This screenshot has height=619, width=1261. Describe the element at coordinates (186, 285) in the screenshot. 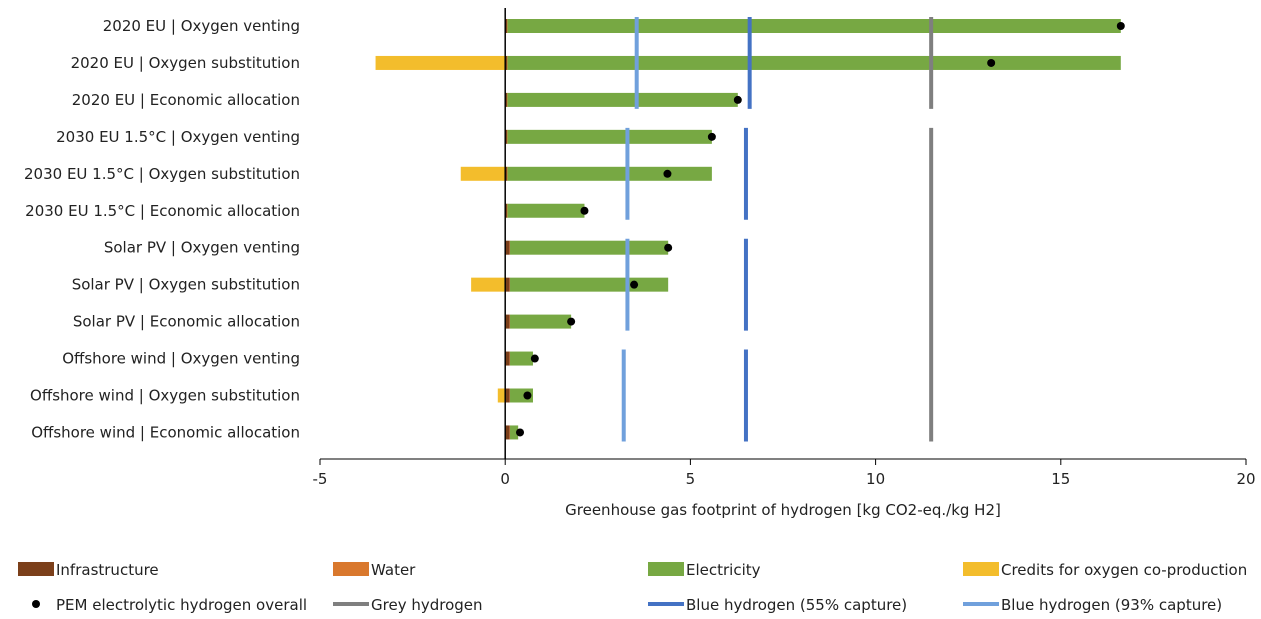

I see `category-label-7: Solar PV | Oxygen substitution` at that location.